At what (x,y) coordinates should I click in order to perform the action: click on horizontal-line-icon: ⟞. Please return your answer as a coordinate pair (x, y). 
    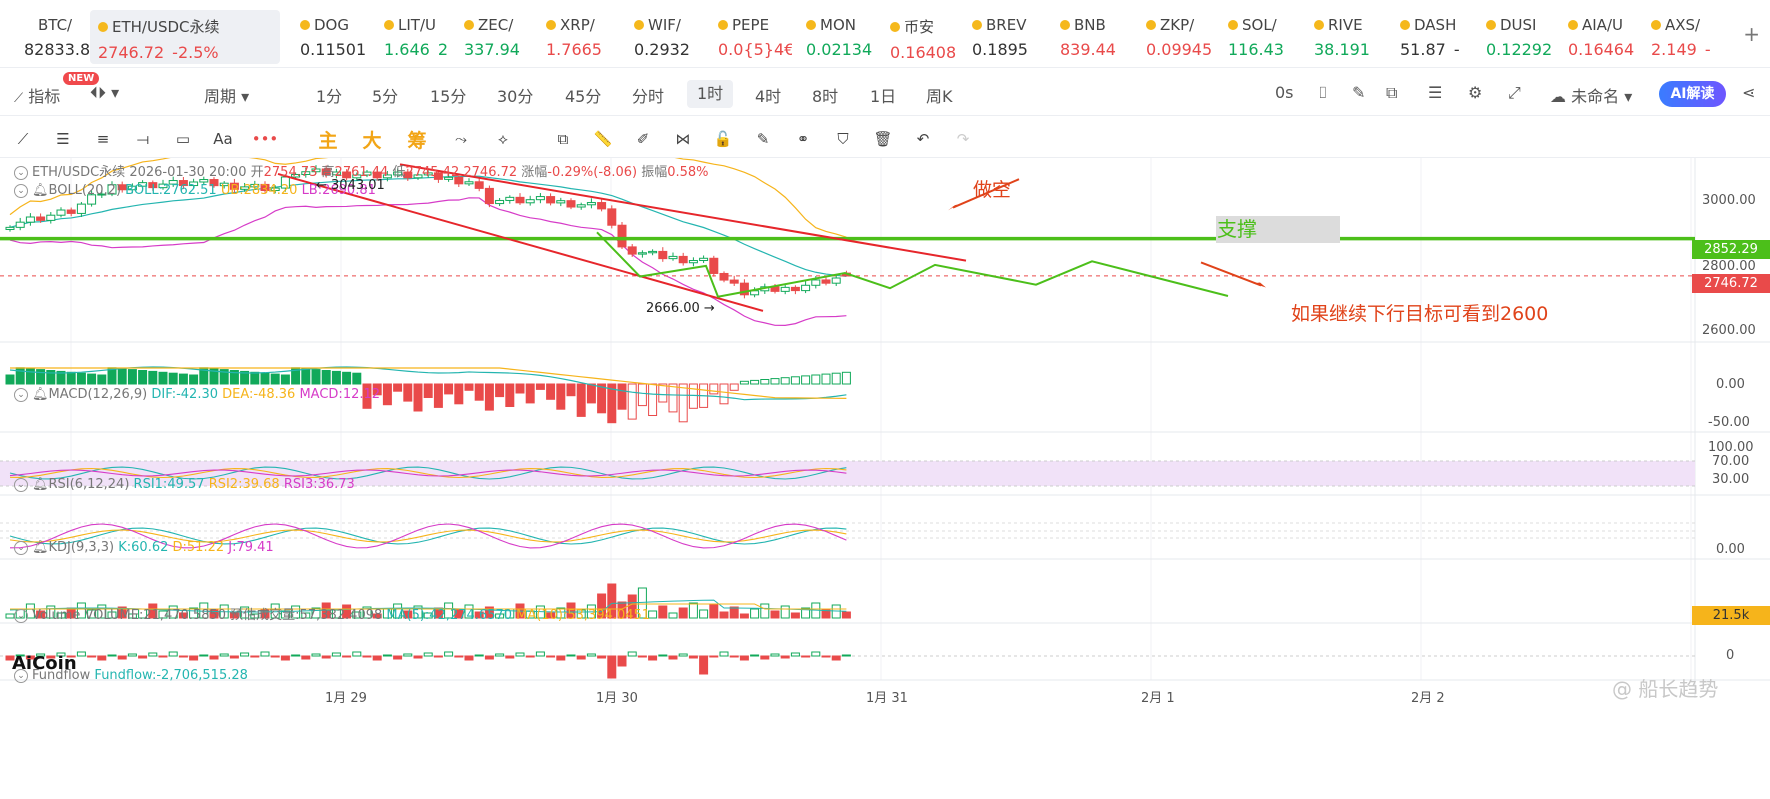
    Looking at the image, I should click on (143, 139).